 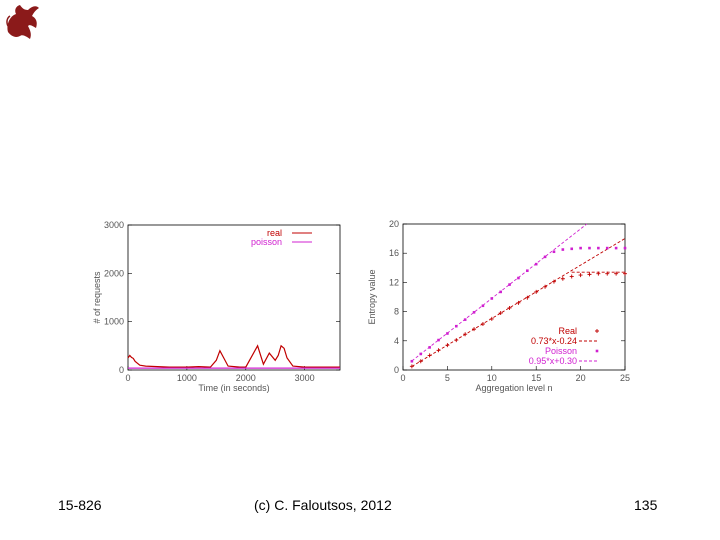 What do you see at coordinates (246, 378) in the screenshot?
I see `x-tick-label: 2000` at bounding box center [246, 378].